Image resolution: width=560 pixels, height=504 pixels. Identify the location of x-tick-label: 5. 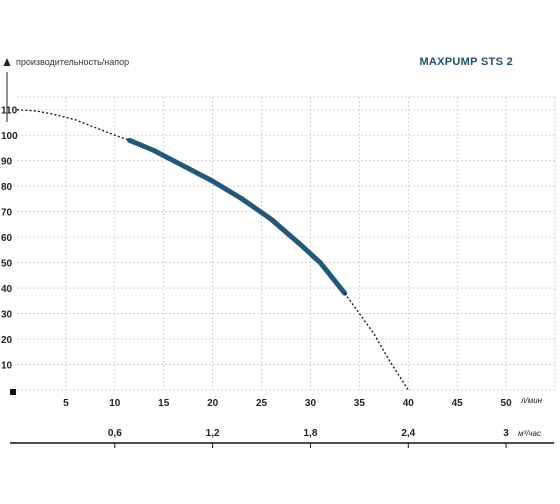
(66, 403).